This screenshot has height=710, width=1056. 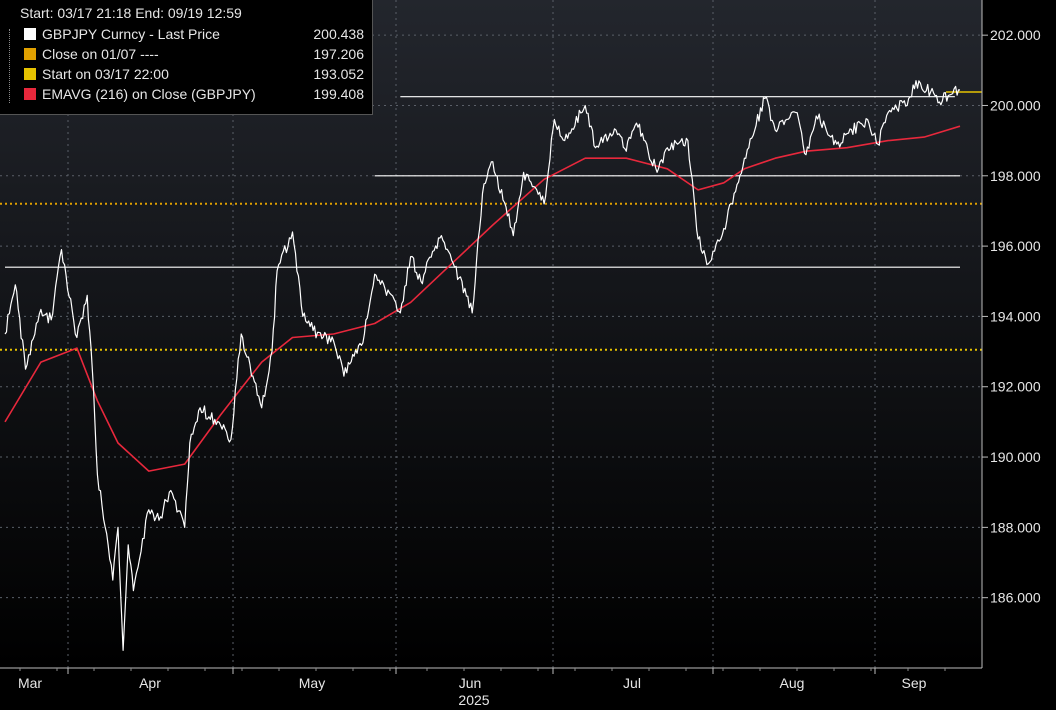 What do you see at coordinates (186, 54) in the screenshot?
I see `legend-item-close-ref: Close on 01/07 ---- 197.206` at bounding box center [186, 54].